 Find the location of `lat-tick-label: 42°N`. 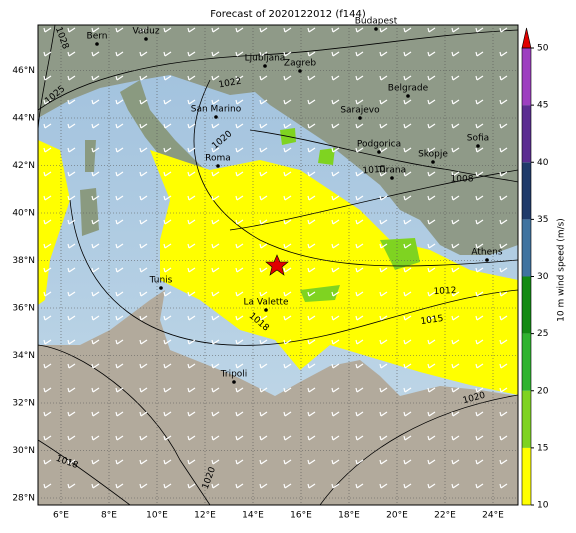

lat-tick-label: 42°N is located at coordinates (23, 166).